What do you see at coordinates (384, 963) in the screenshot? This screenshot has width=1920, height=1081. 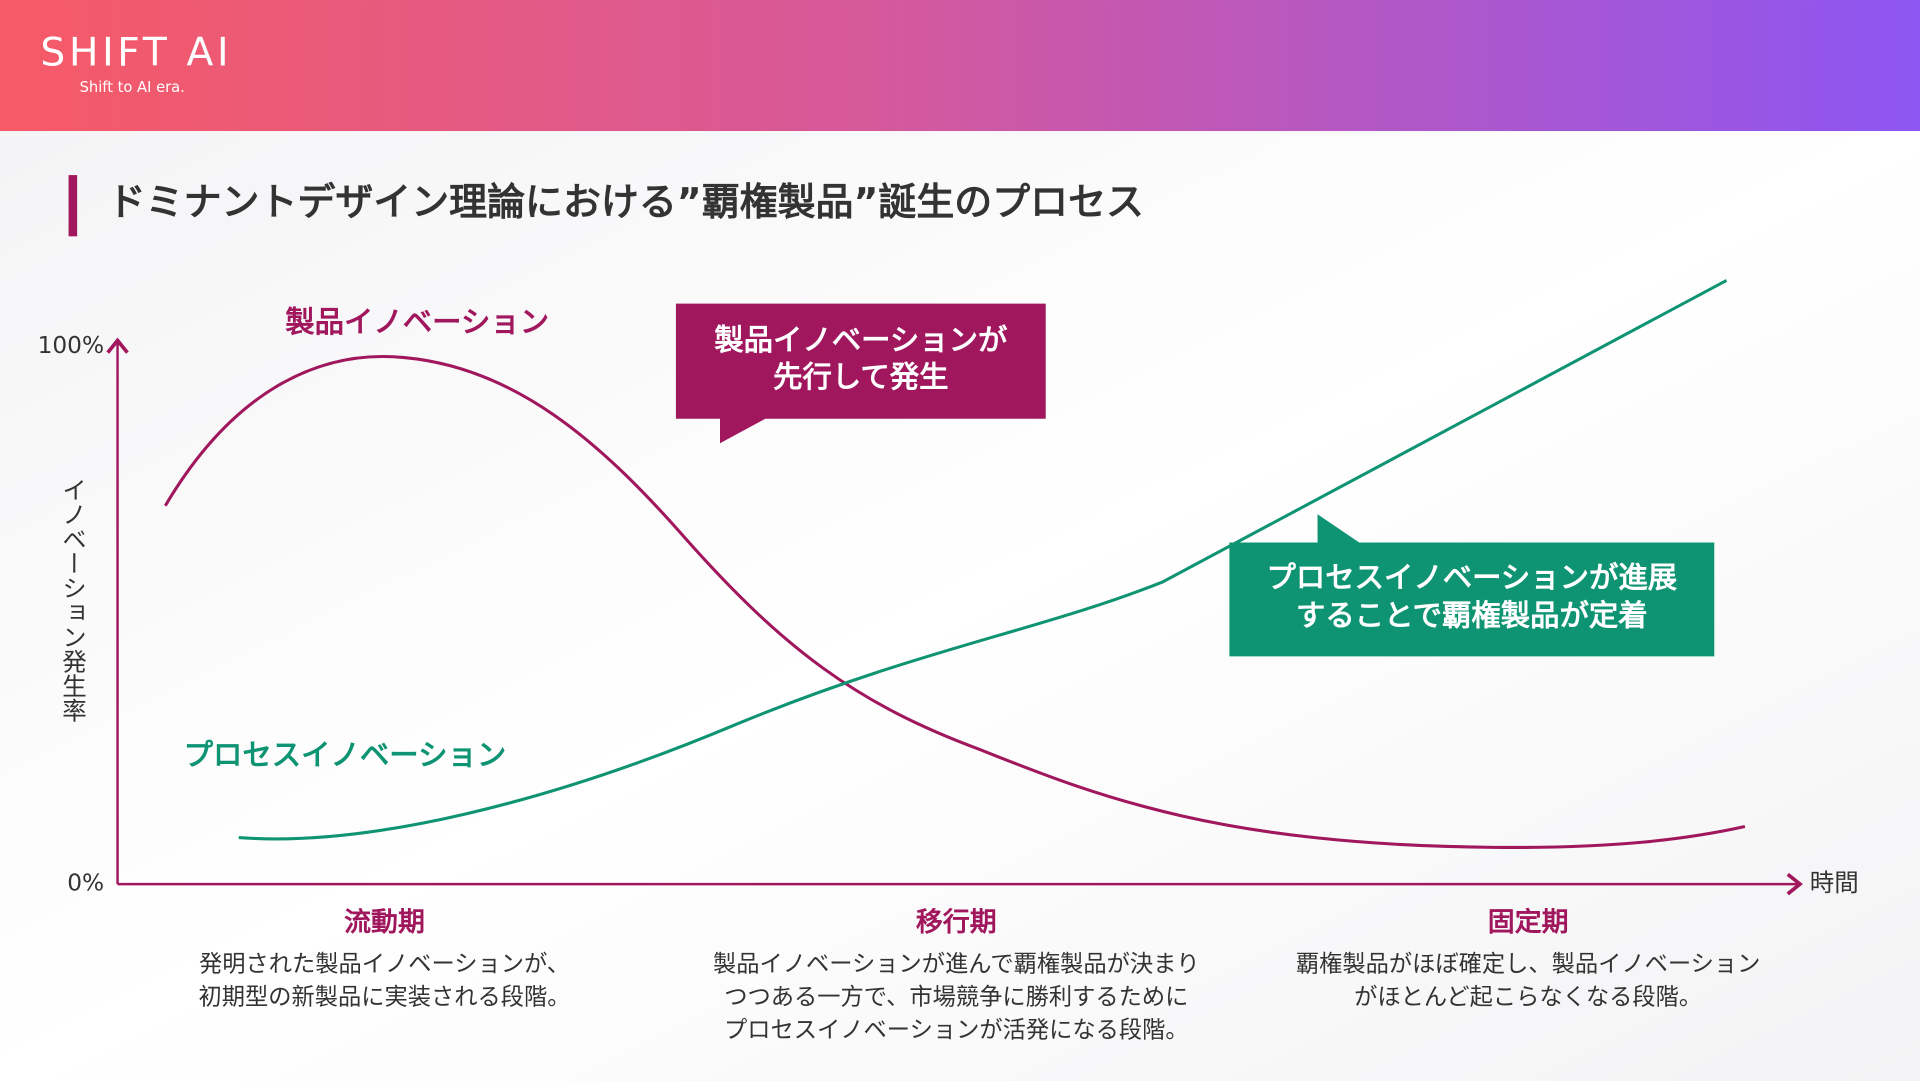 I see `phase-description: 発明された製品イノベーションが、` at bounding box center [384, 963].